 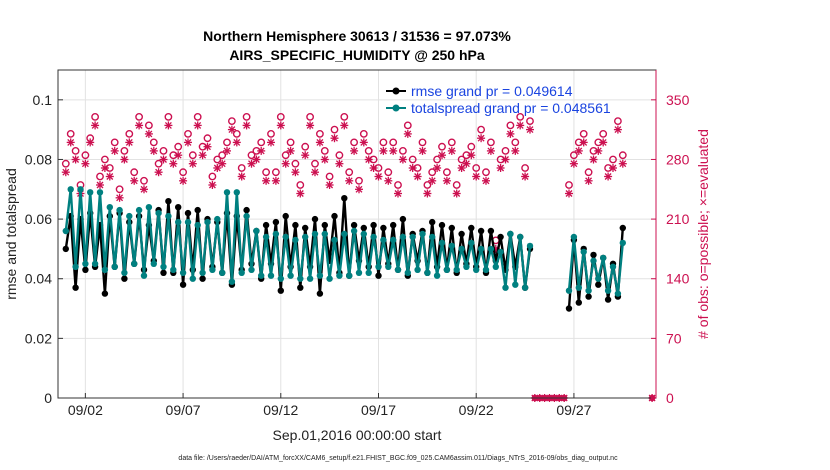 I want to click on y-right-tick-label: 140, so click(x=678, y=279).